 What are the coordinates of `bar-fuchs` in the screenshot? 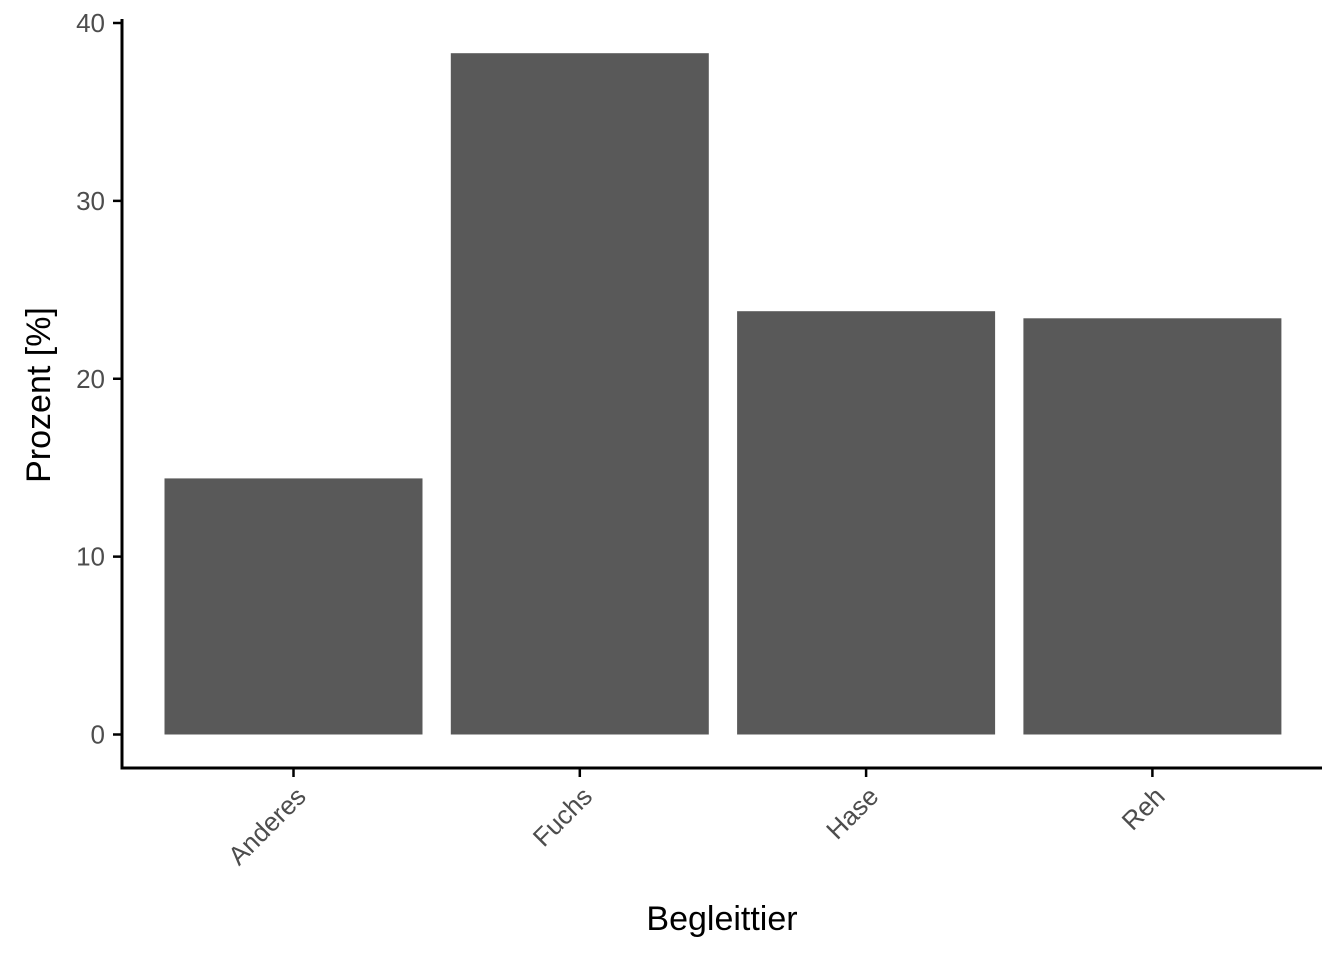 It's located at (579, 394).